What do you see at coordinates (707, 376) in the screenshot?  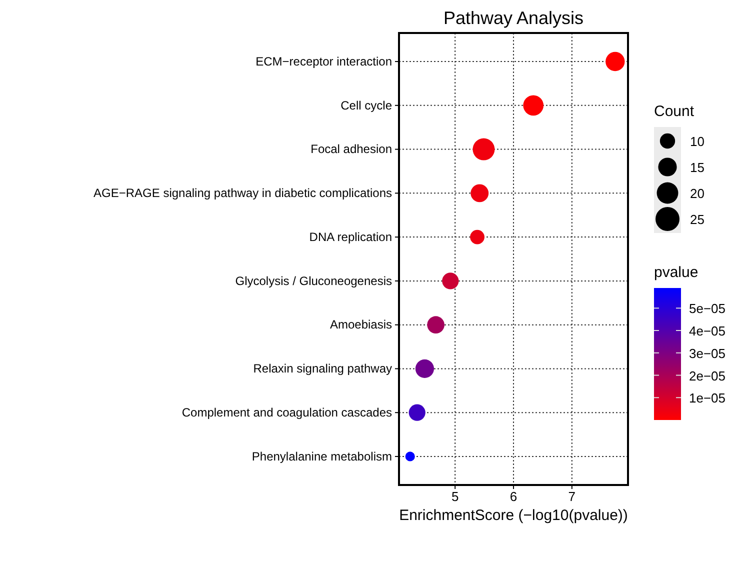 I see `color-bar-label: 2e−05` at bounding box center [707, 376].